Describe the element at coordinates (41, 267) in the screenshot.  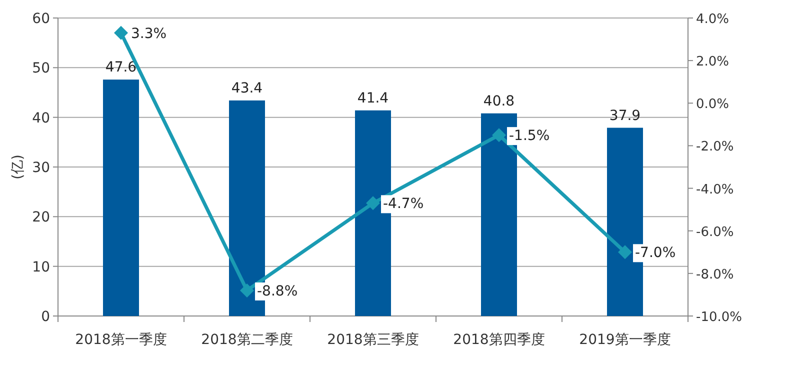
I see `y-tick-label: 10` at that location.